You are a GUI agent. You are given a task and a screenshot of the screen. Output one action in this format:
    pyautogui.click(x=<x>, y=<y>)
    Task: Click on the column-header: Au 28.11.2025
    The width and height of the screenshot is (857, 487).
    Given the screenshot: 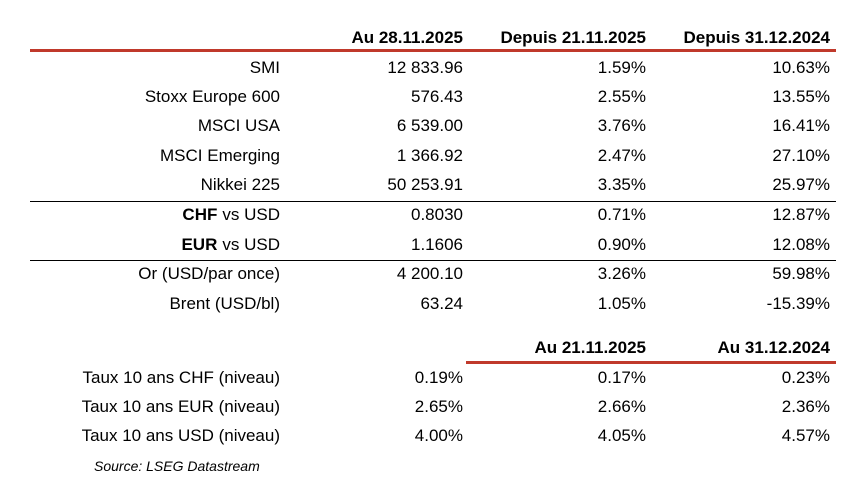 What is the action you would take?
    pyautogui.click(x=407, y=37)
    